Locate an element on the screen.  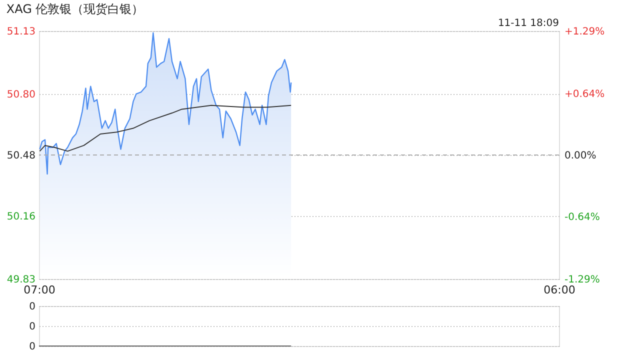
text: 11-11 18:09 is located at coordinates (528, 23).